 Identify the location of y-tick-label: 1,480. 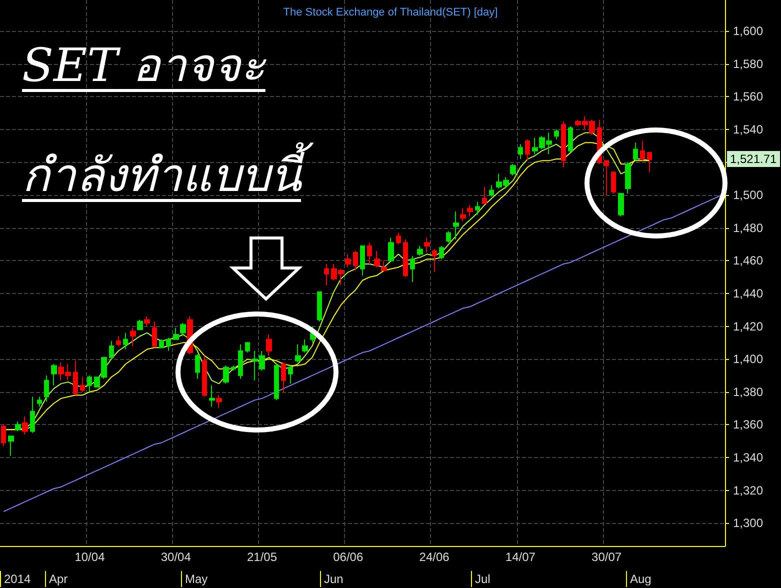
(748, 227).